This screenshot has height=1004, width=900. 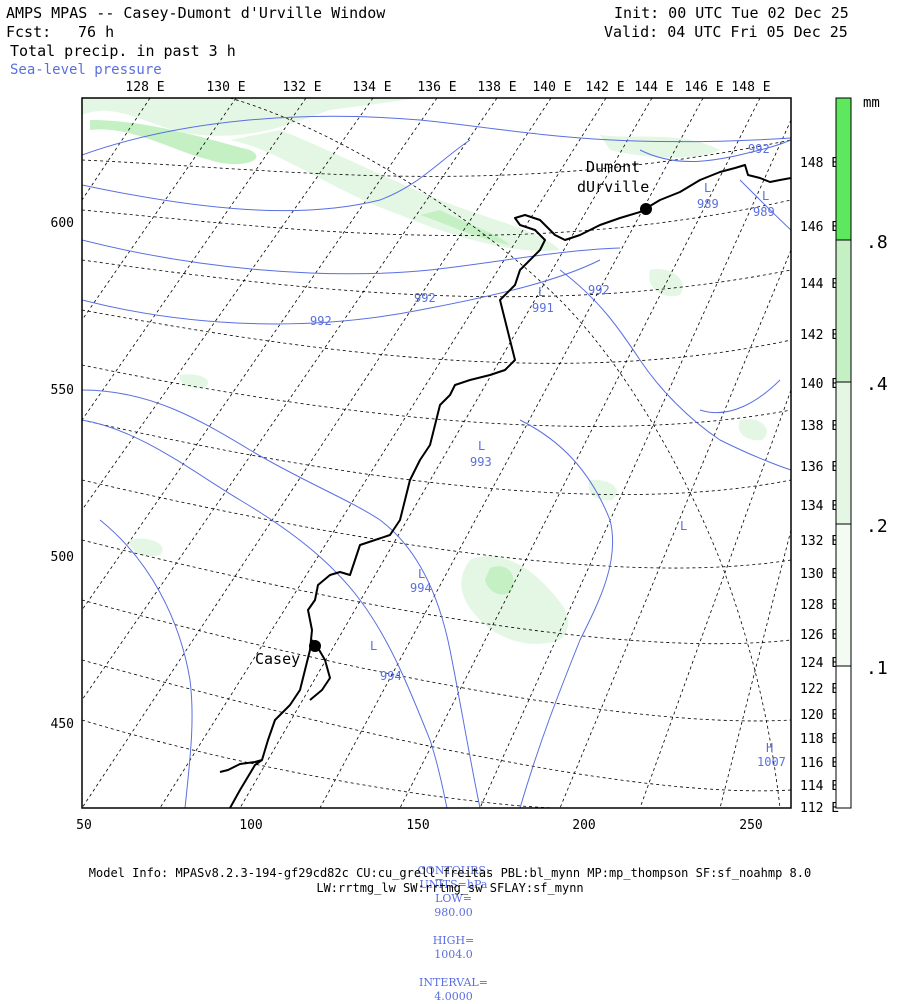 What do you see at coordinates (450, 888) in the screenshot?
I see `model-info-2: LW:rrtmg_lw SW:rrtmg_sw SFLAY:sf_mynn` at bounding box center [450, 888].